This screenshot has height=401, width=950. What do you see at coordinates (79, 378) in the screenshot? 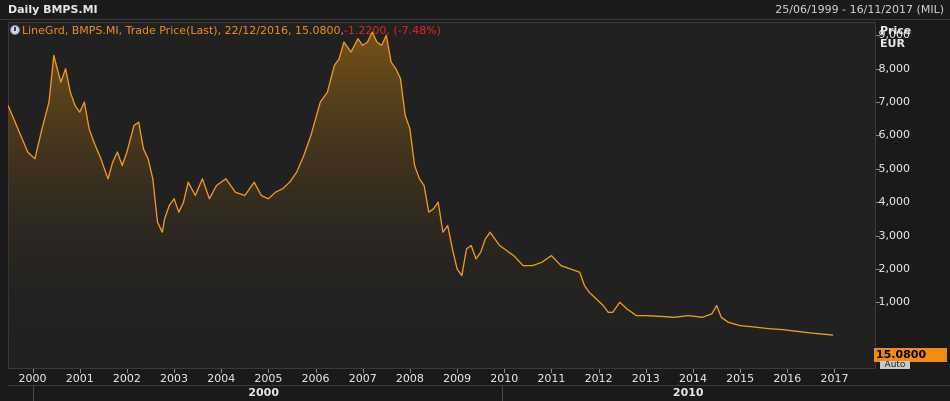
I see `x-tick-label: 2001` at bounding box center [79, 378].